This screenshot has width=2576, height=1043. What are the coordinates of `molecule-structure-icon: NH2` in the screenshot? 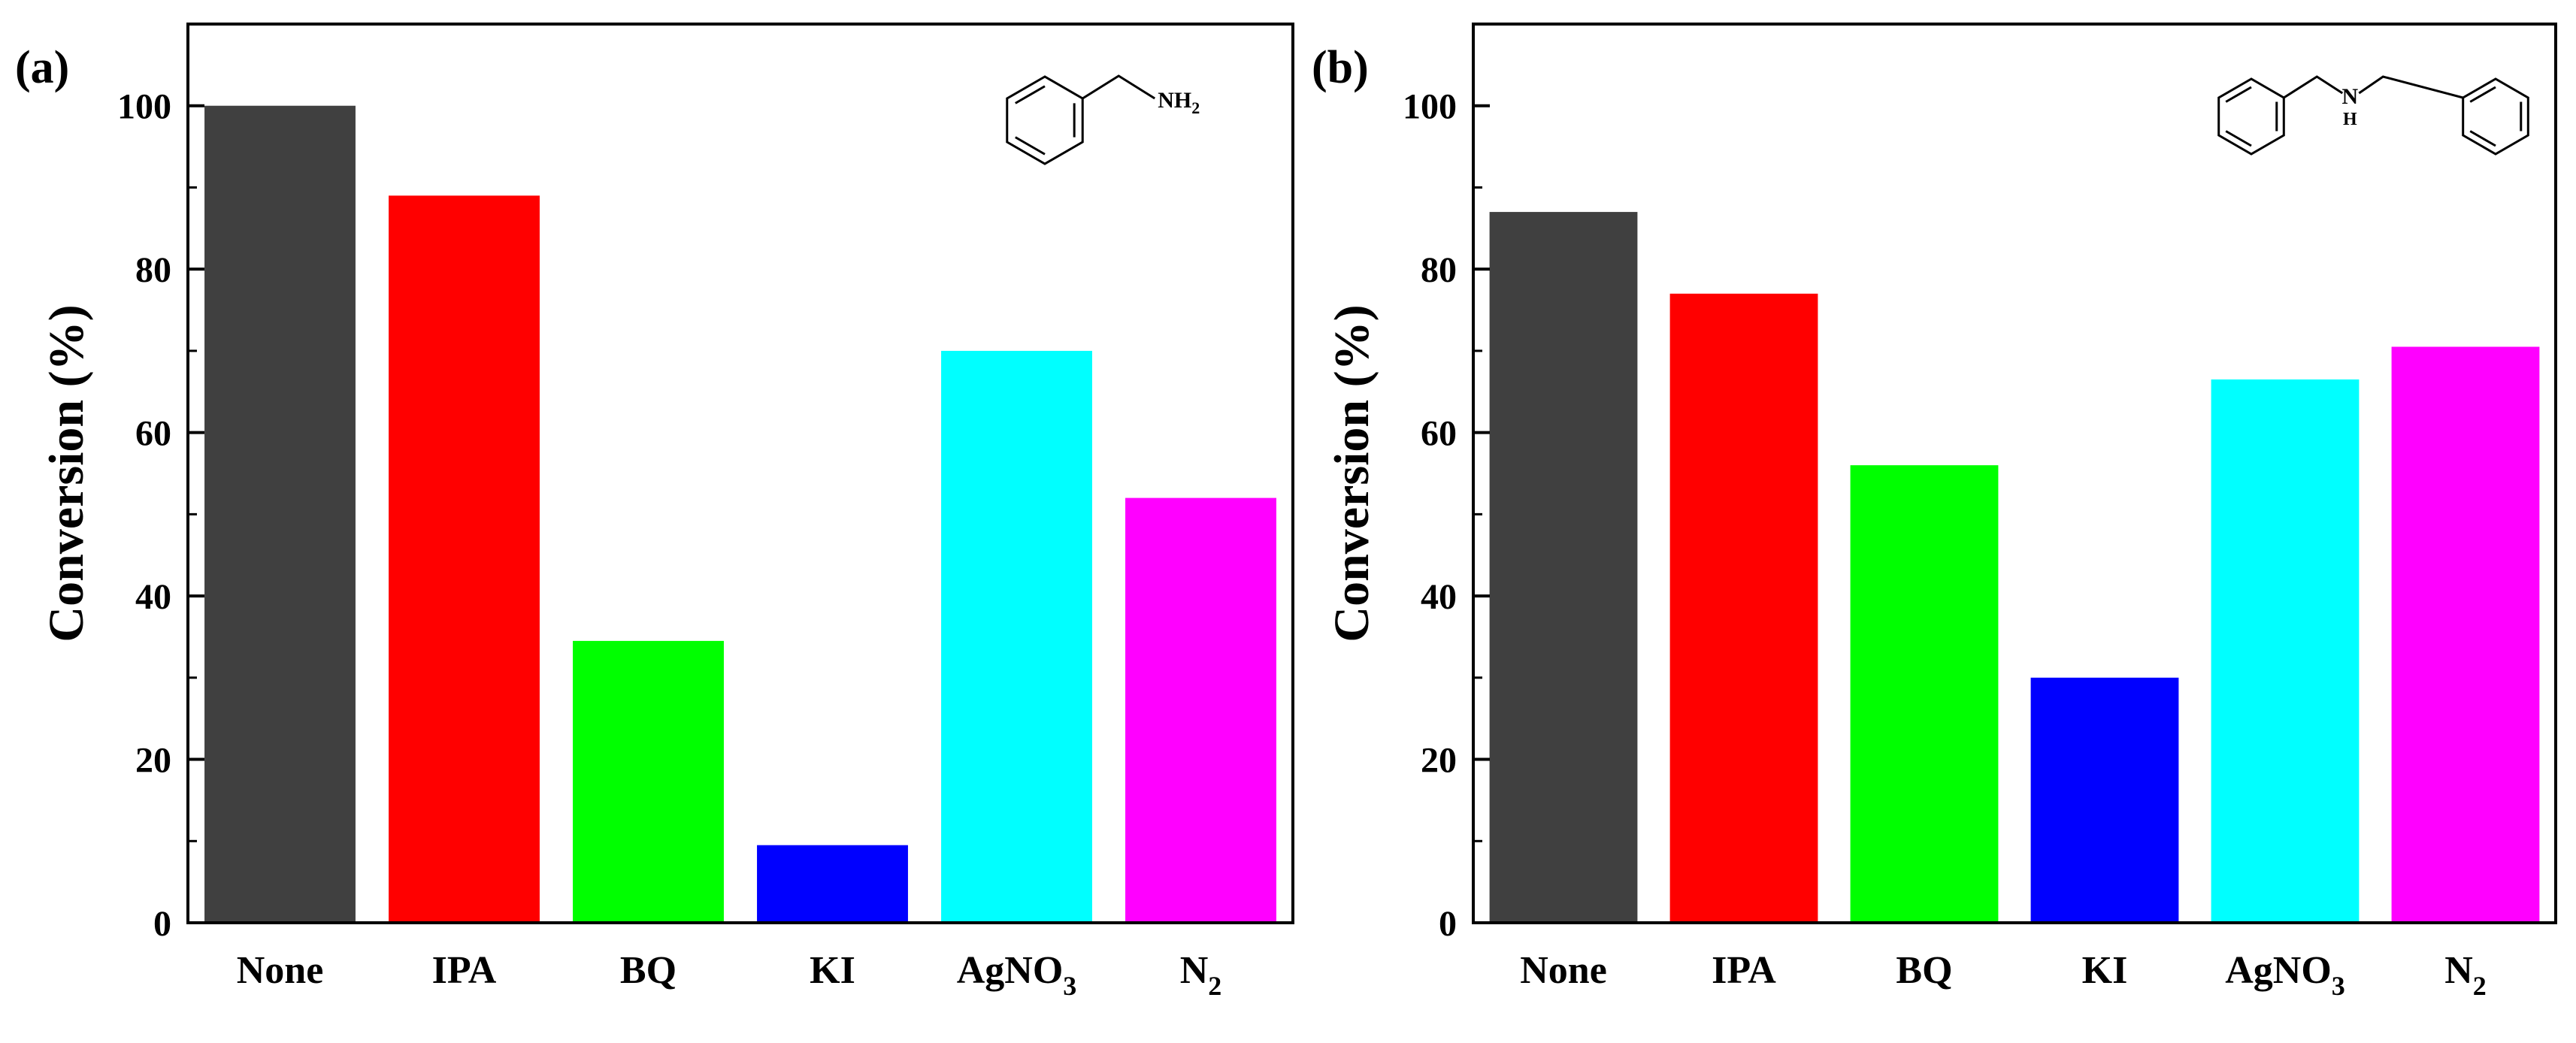 It's located at (1103, 119).